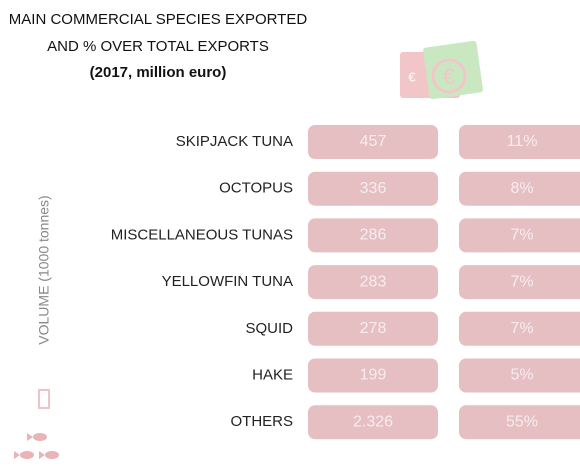 This screenshot has width=580, height=469. Describe the element at coordinates (256, 188) in the screenshot. I see `species-name: OCTOPUS` at that location.